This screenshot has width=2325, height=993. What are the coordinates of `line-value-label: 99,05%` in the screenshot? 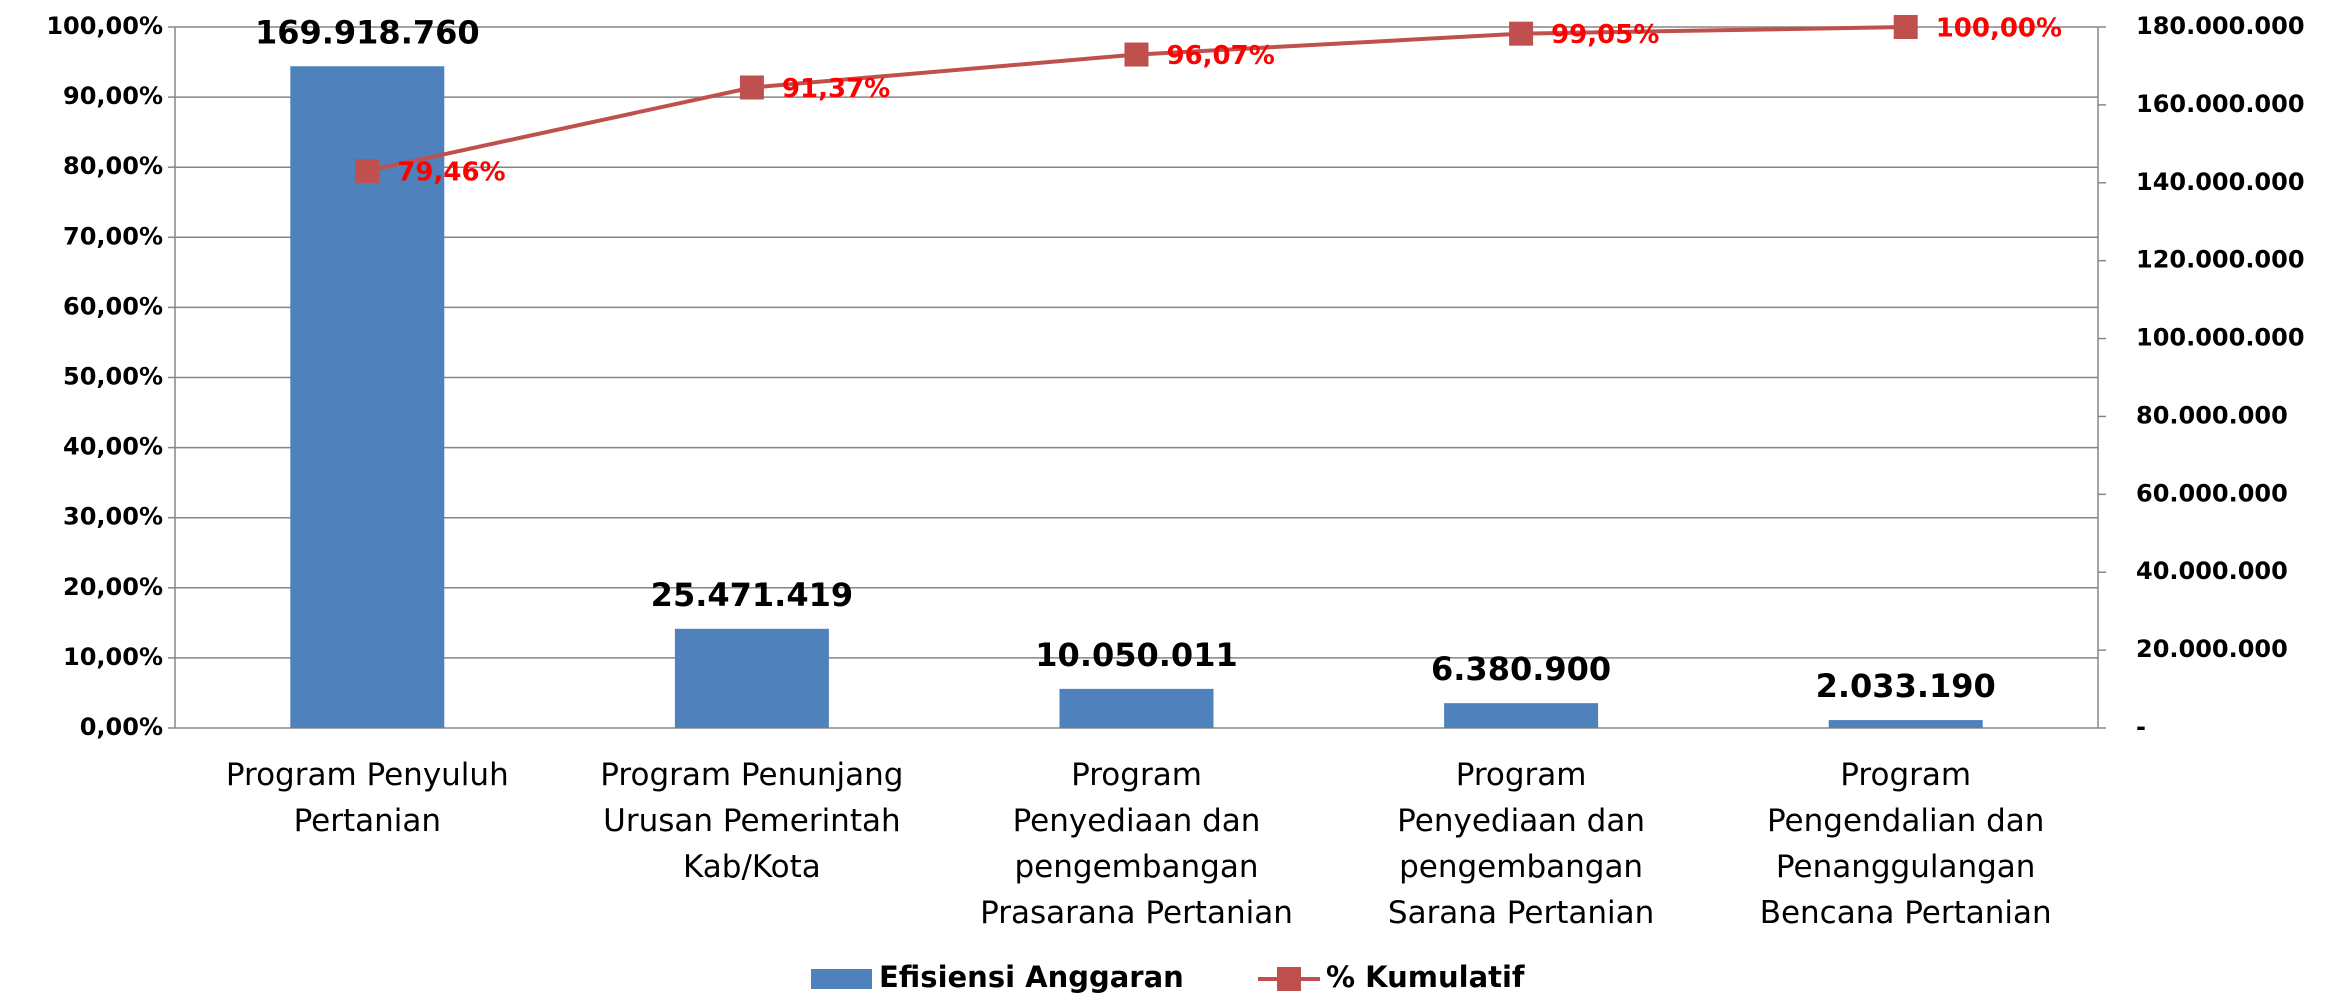 It's located at (1605, 35).